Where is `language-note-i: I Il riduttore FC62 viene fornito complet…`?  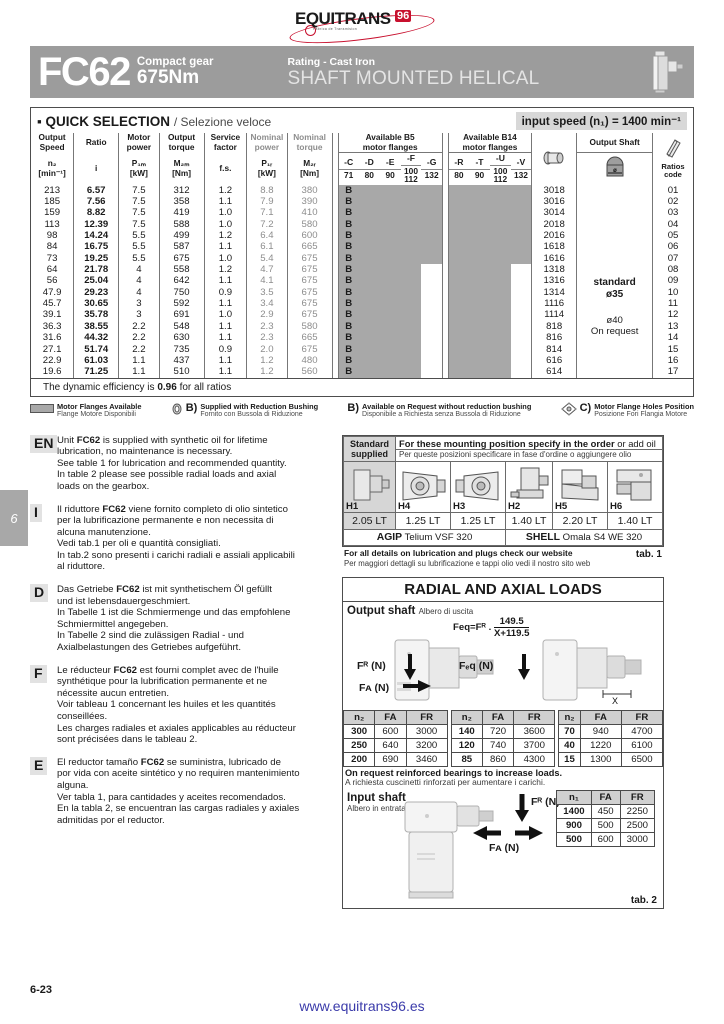 language-note-i: I Il riduttore FC62 viene fornito complet… is located at coordinates (180, 538).